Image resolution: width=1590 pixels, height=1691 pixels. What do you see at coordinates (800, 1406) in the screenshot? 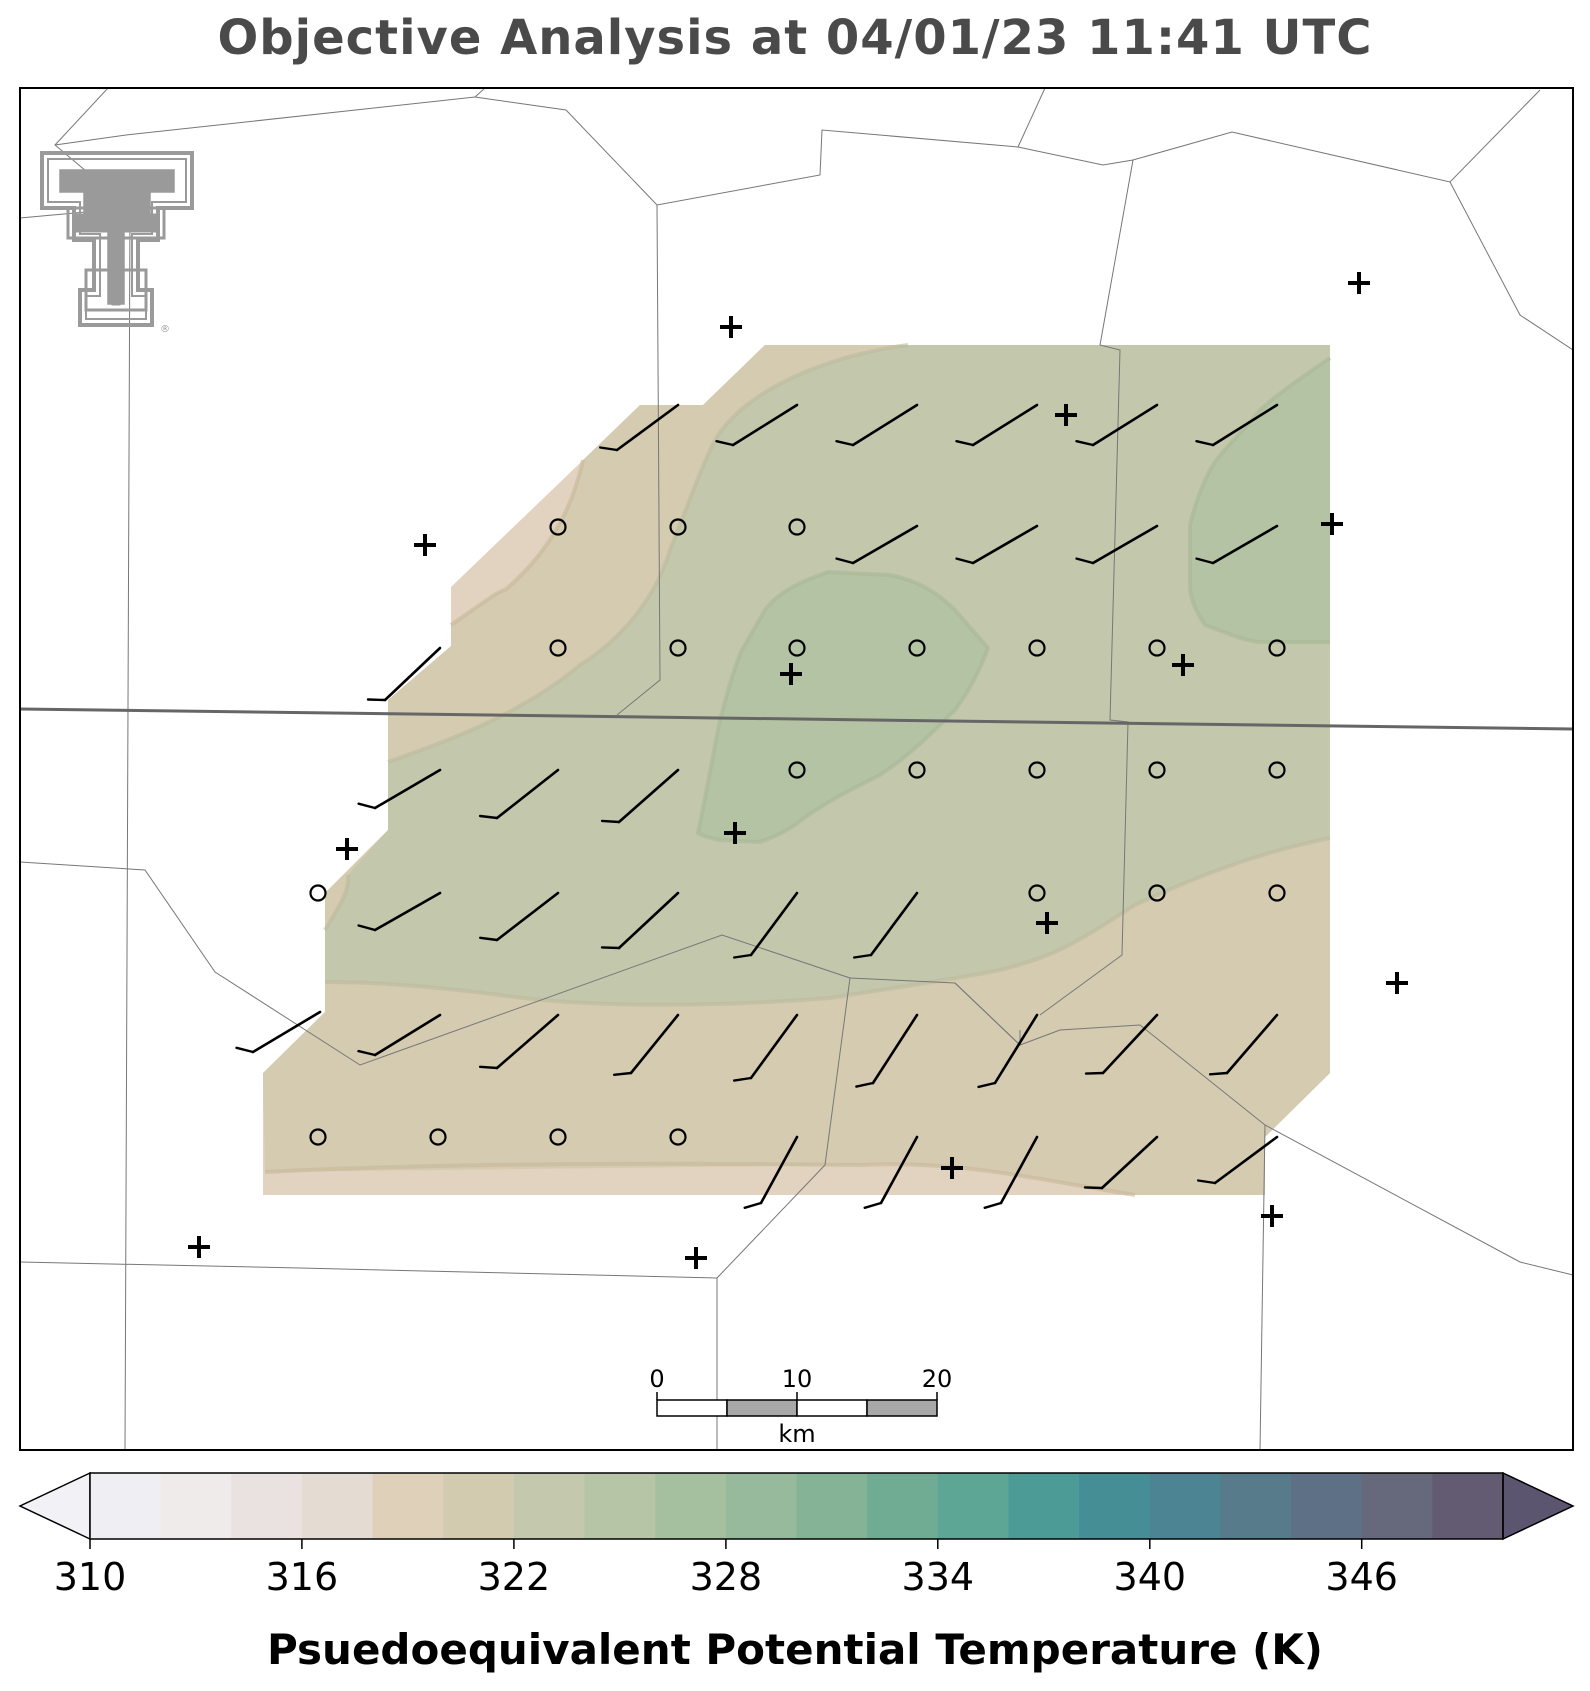
I see `scale-bar: 0 10 20 km` at bounding box center [800, 1406].